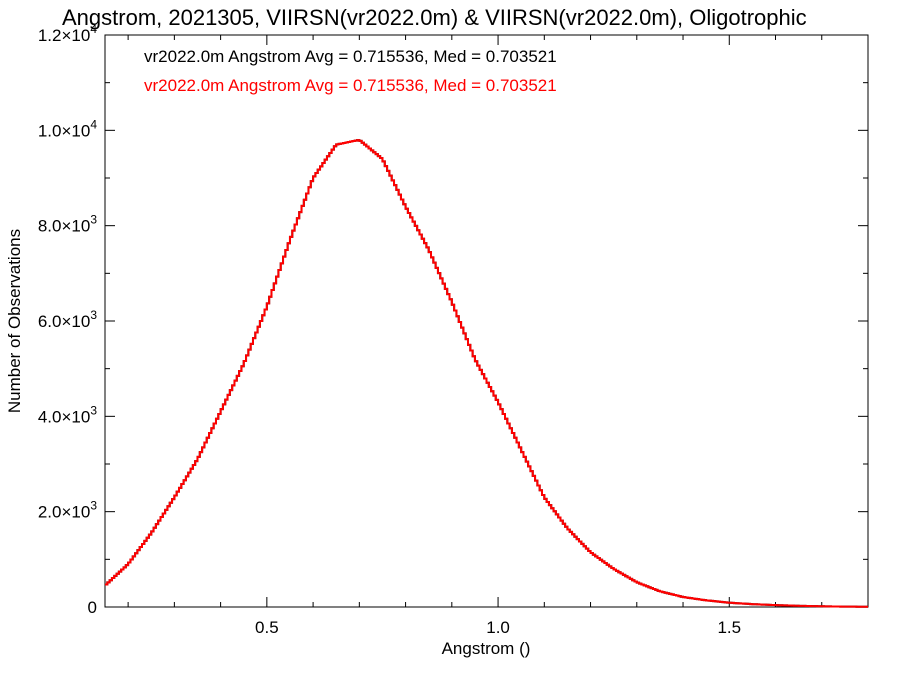 The width and height of the screenshot is (900, 675). I want to click on y-axis-label: Number of Observations, so click(14, 321).